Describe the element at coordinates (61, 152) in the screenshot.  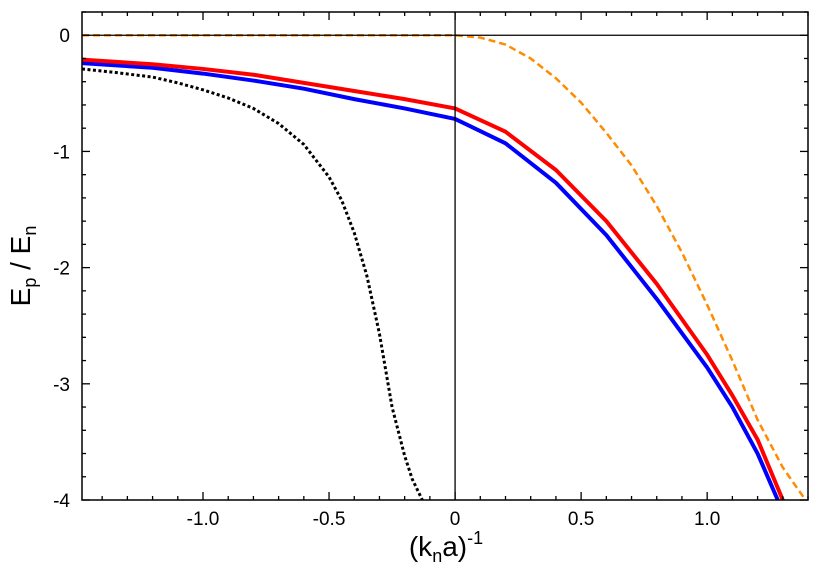
I see `y-tick-label: -1` at that location.